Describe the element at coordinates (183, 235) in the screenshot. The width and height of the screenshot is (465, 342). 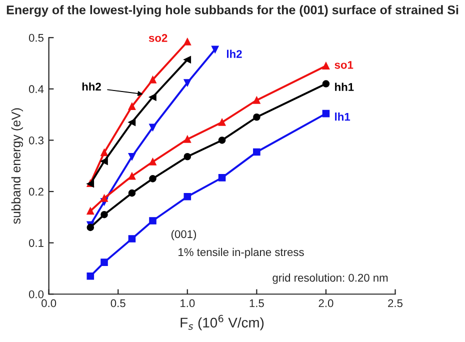
I see `annotation: (001)` at that location.